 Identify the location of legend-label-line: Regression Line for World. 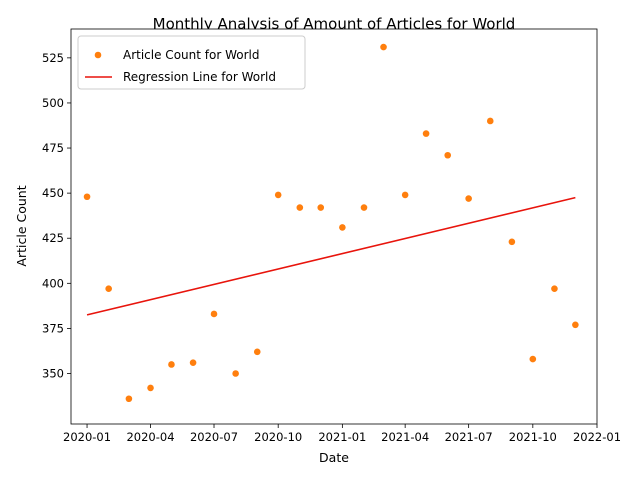
(199, 77).